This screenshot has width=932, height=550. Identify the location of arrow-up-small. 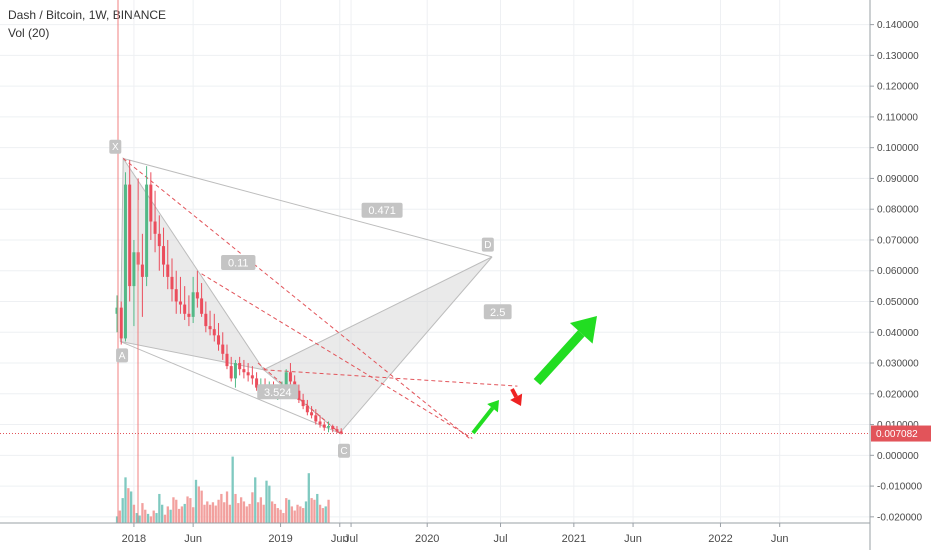
(485, 417).